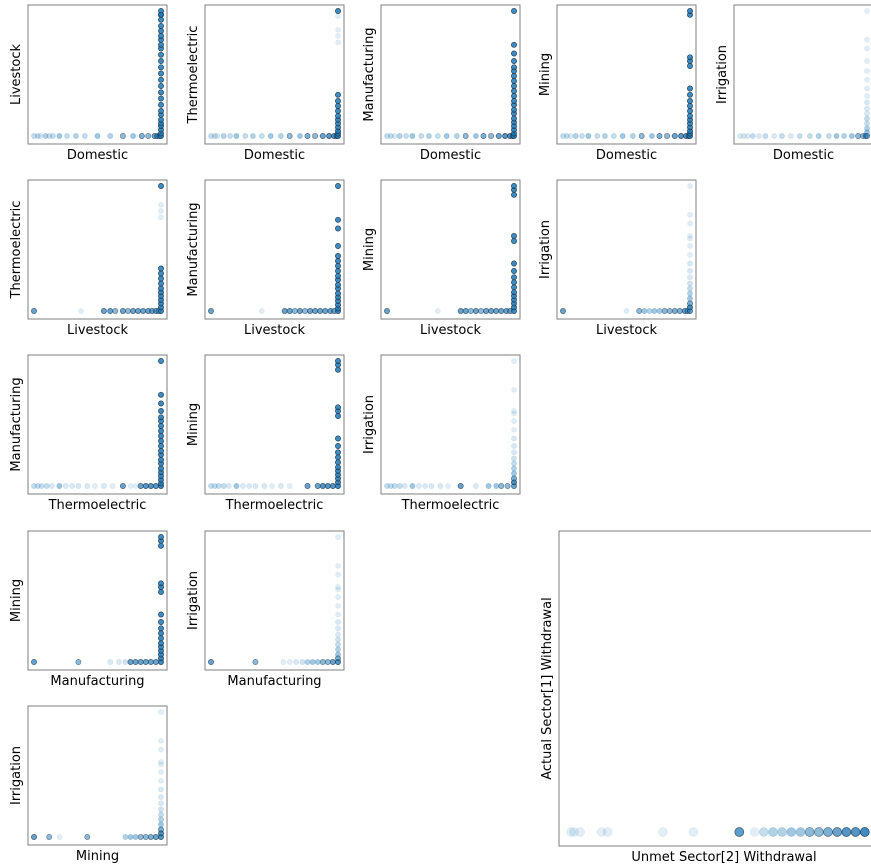 The width and height of the screenshot is (871, 868). I want to click on scatter-panel: LivestockIrrigation, so click(617, 259).